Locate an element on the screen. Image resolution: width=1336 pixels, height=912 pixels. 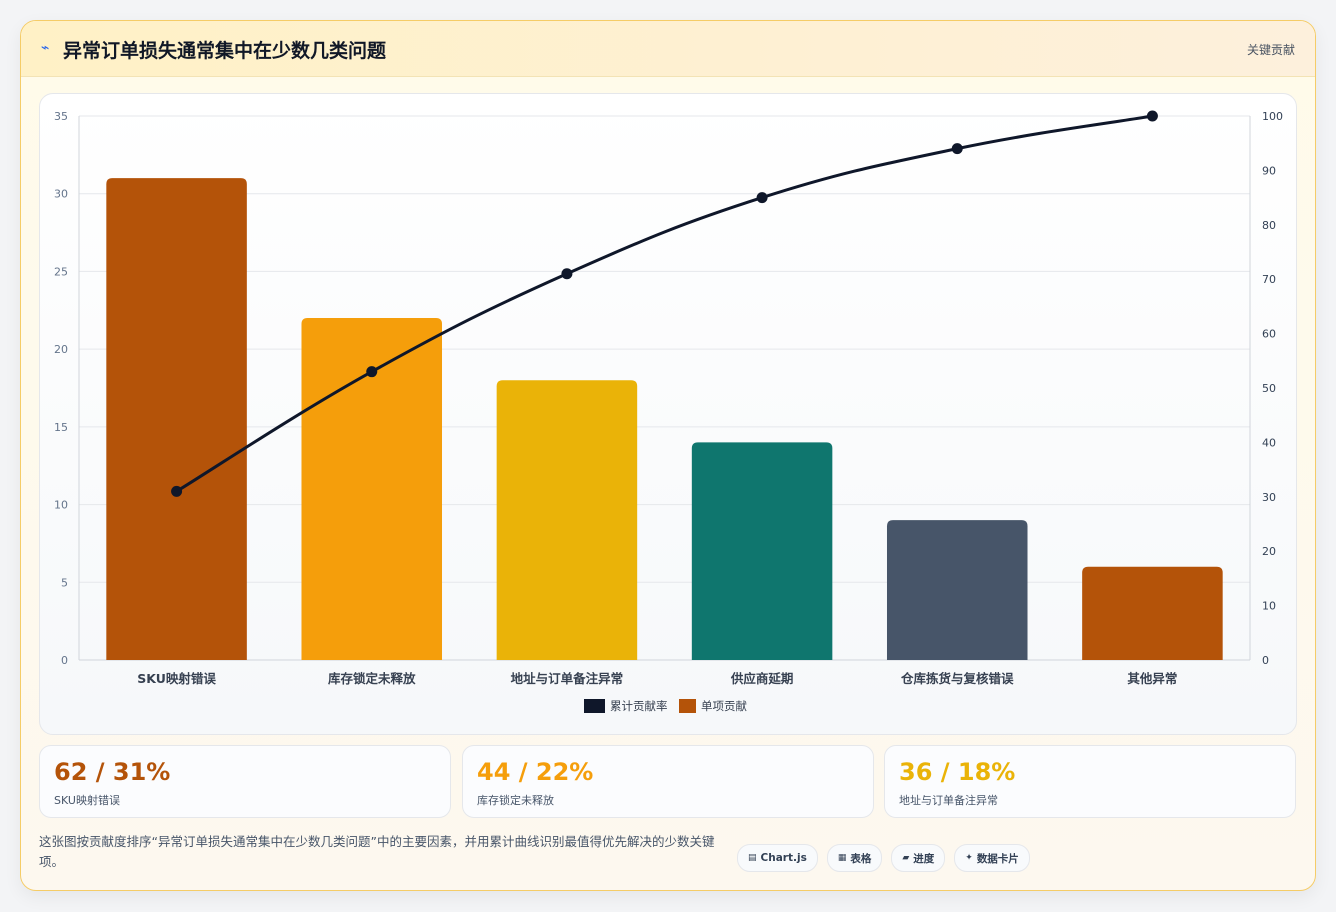
stat-value: 36 / 18% is located at coordinates (957, 772).